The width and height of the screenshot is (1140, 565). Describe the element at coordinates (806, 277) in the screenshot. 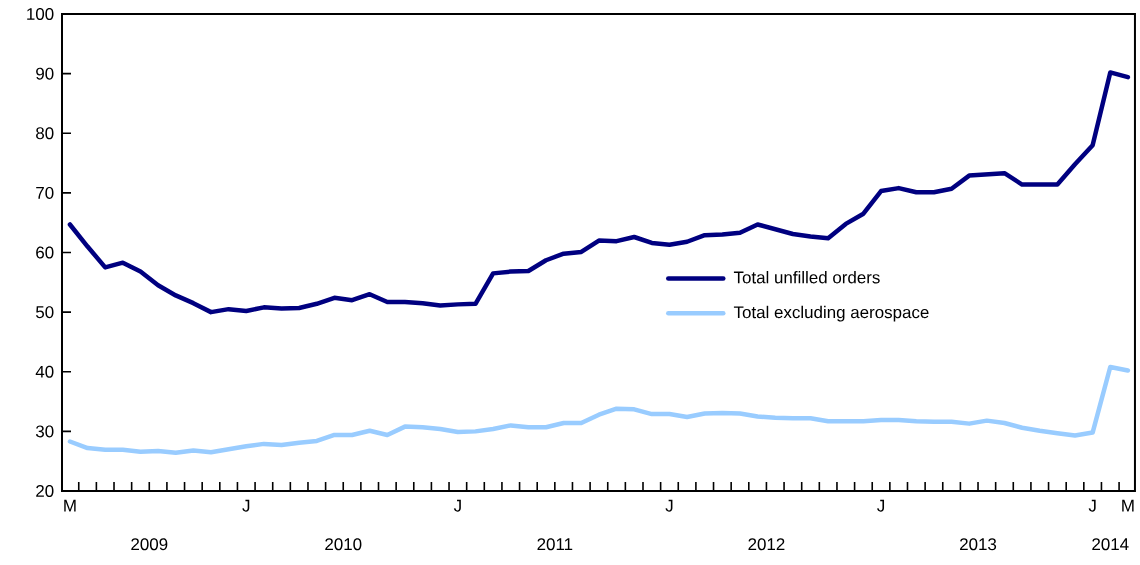

I see `legend-label: Total unfilled orders` at that location.